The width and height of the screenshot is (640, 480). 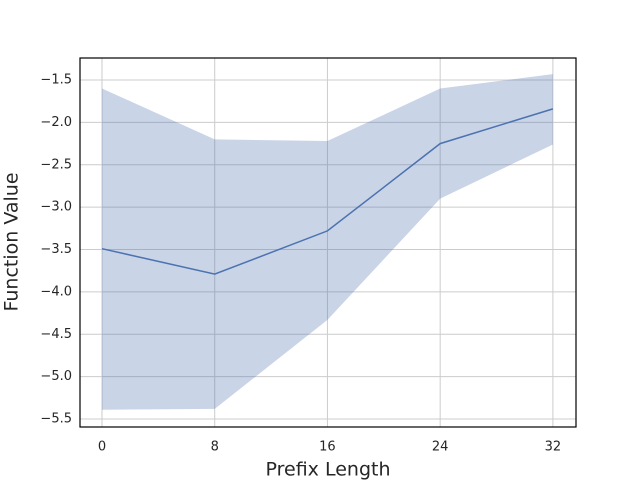 I want to click on y-tick-label: −4.5, so click(x=56, y=334).